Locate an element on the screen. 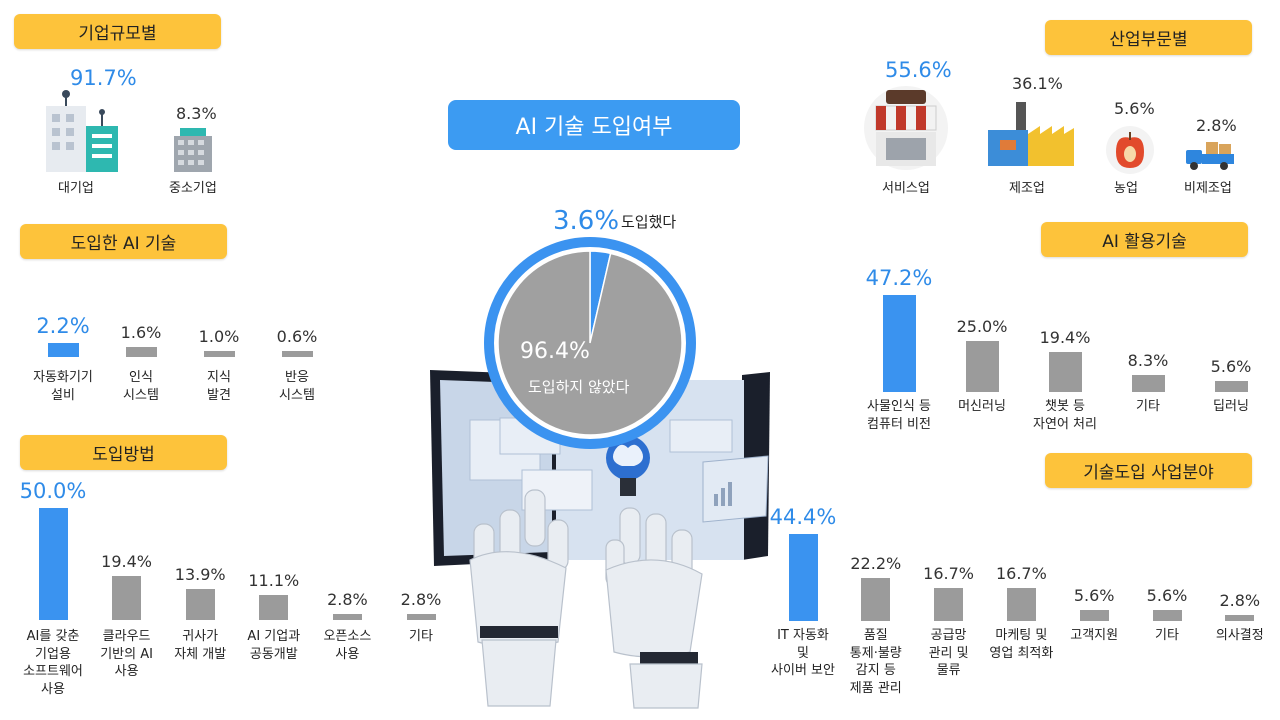 The height and width of the screenshot is (720, 1280). value-label-chart-business-area-1: 22.2% is located at coordinates (876, 563).